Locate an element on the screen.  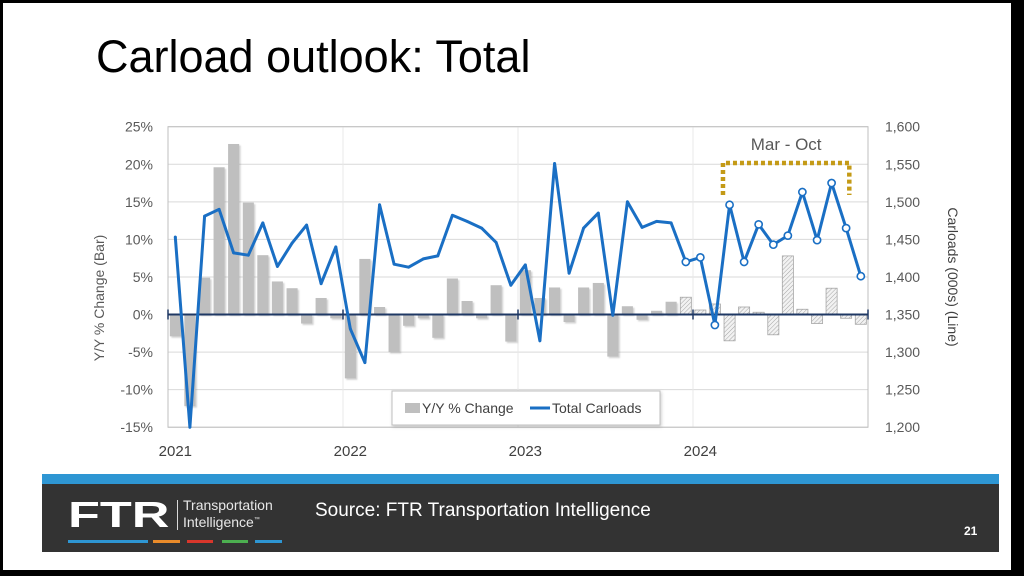
legend-label-total-carloads: Total Carloads is located at coordinates (597, 408).